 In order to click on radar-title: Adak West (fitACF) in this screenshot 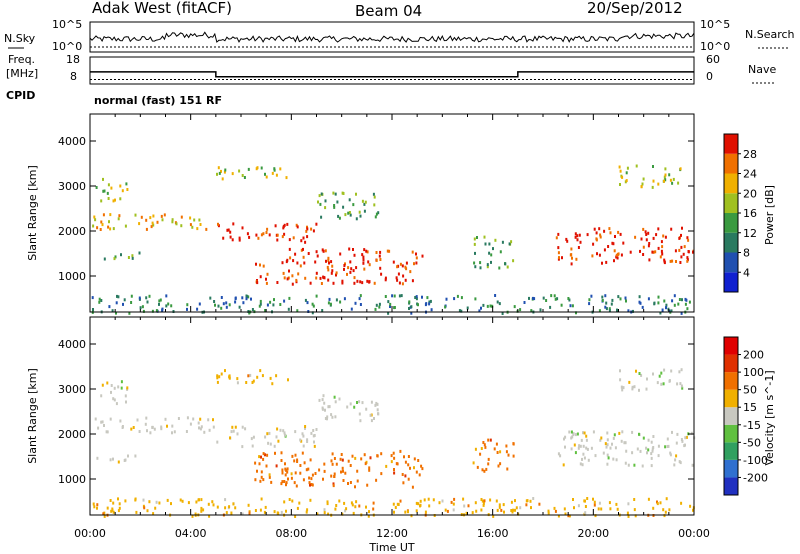, I will do `click(162, 8)`.